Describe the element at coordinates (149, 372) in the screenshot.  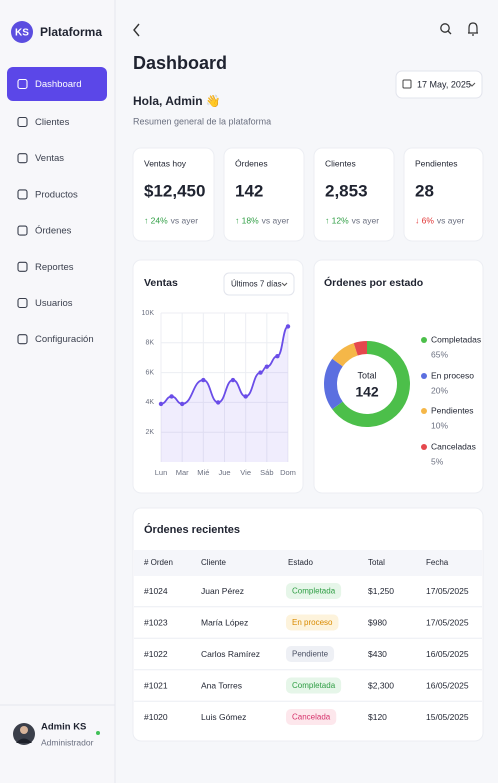
I see `y-tick-label: 6K` at that location.